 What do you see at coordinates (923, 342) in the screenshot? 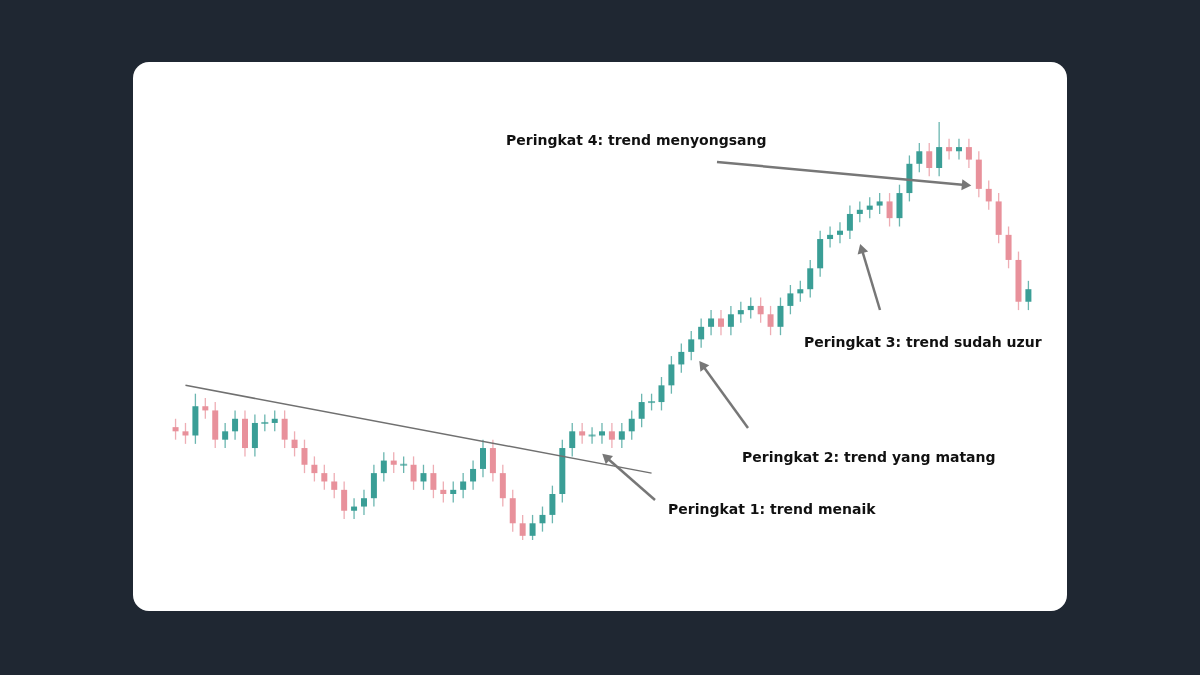
I see `annotation: Peringkat 3: trend sudah uzur` at bounding box center [923, 342].